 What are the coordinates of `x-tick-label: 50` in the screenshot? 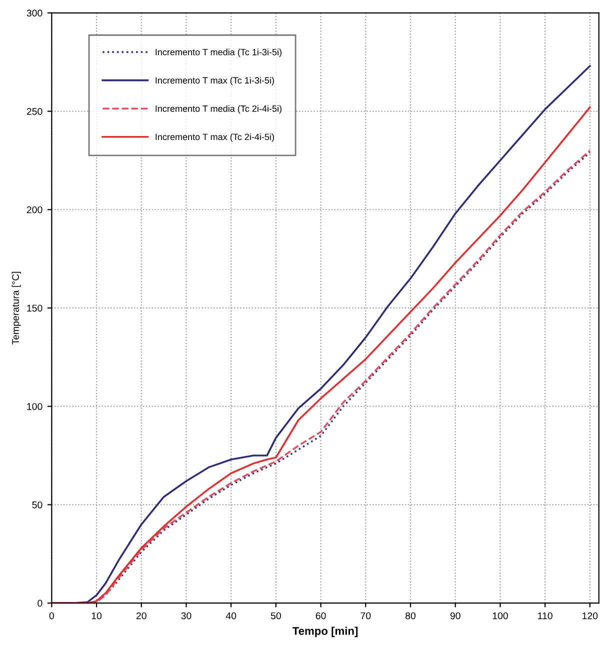 It's located at (275, 616).